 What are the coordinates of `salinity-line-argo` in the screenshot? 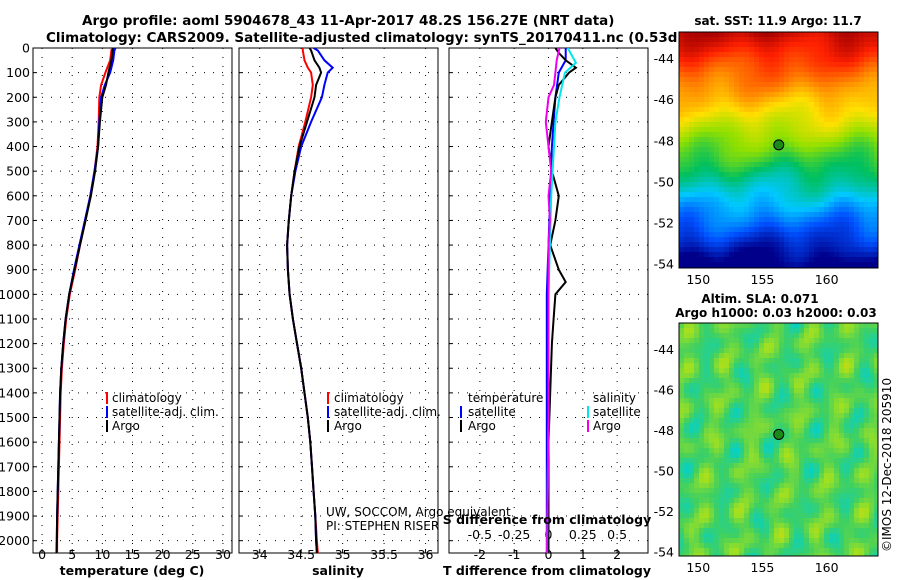 It's located at (304, 300).